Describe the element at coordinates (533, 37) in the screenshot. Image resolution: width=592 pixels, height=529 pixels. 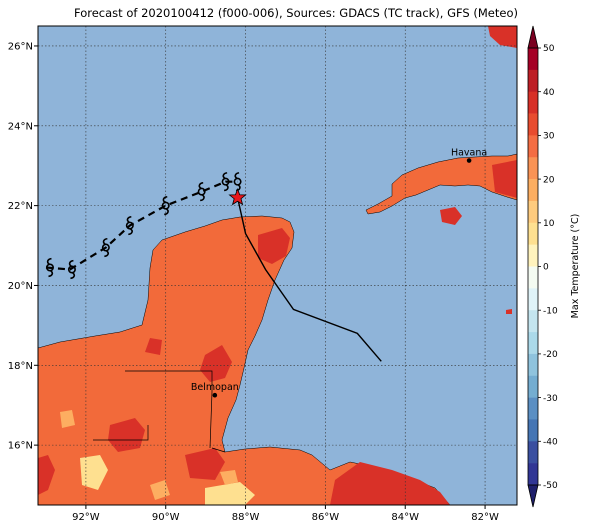
I see `colorbar-extend-top` at that location.